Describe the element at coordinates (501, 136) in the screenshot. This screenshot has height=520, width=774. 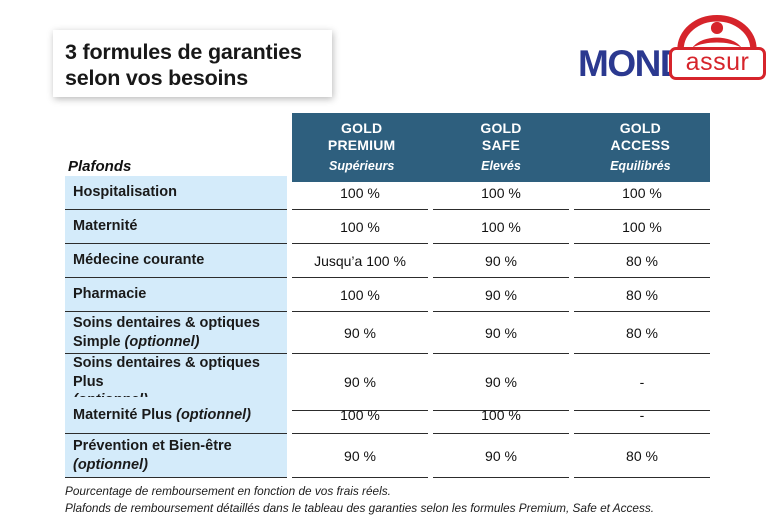
I see `plan-name: GOLD SAFE` at that location.